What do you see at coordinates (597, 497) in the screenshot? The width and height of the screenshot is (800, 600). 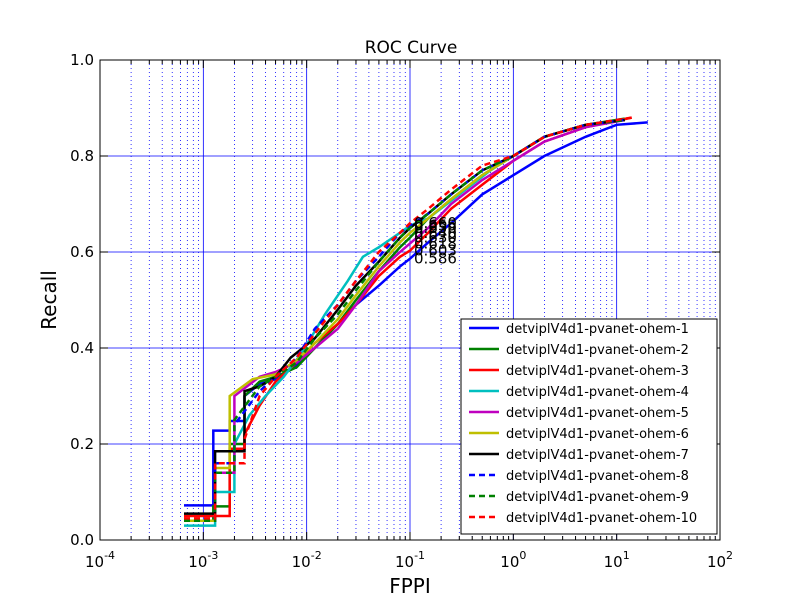 I see `legend-label: detviplV4d1-pvanet-ohem-9` at bounding box center [597, 497].